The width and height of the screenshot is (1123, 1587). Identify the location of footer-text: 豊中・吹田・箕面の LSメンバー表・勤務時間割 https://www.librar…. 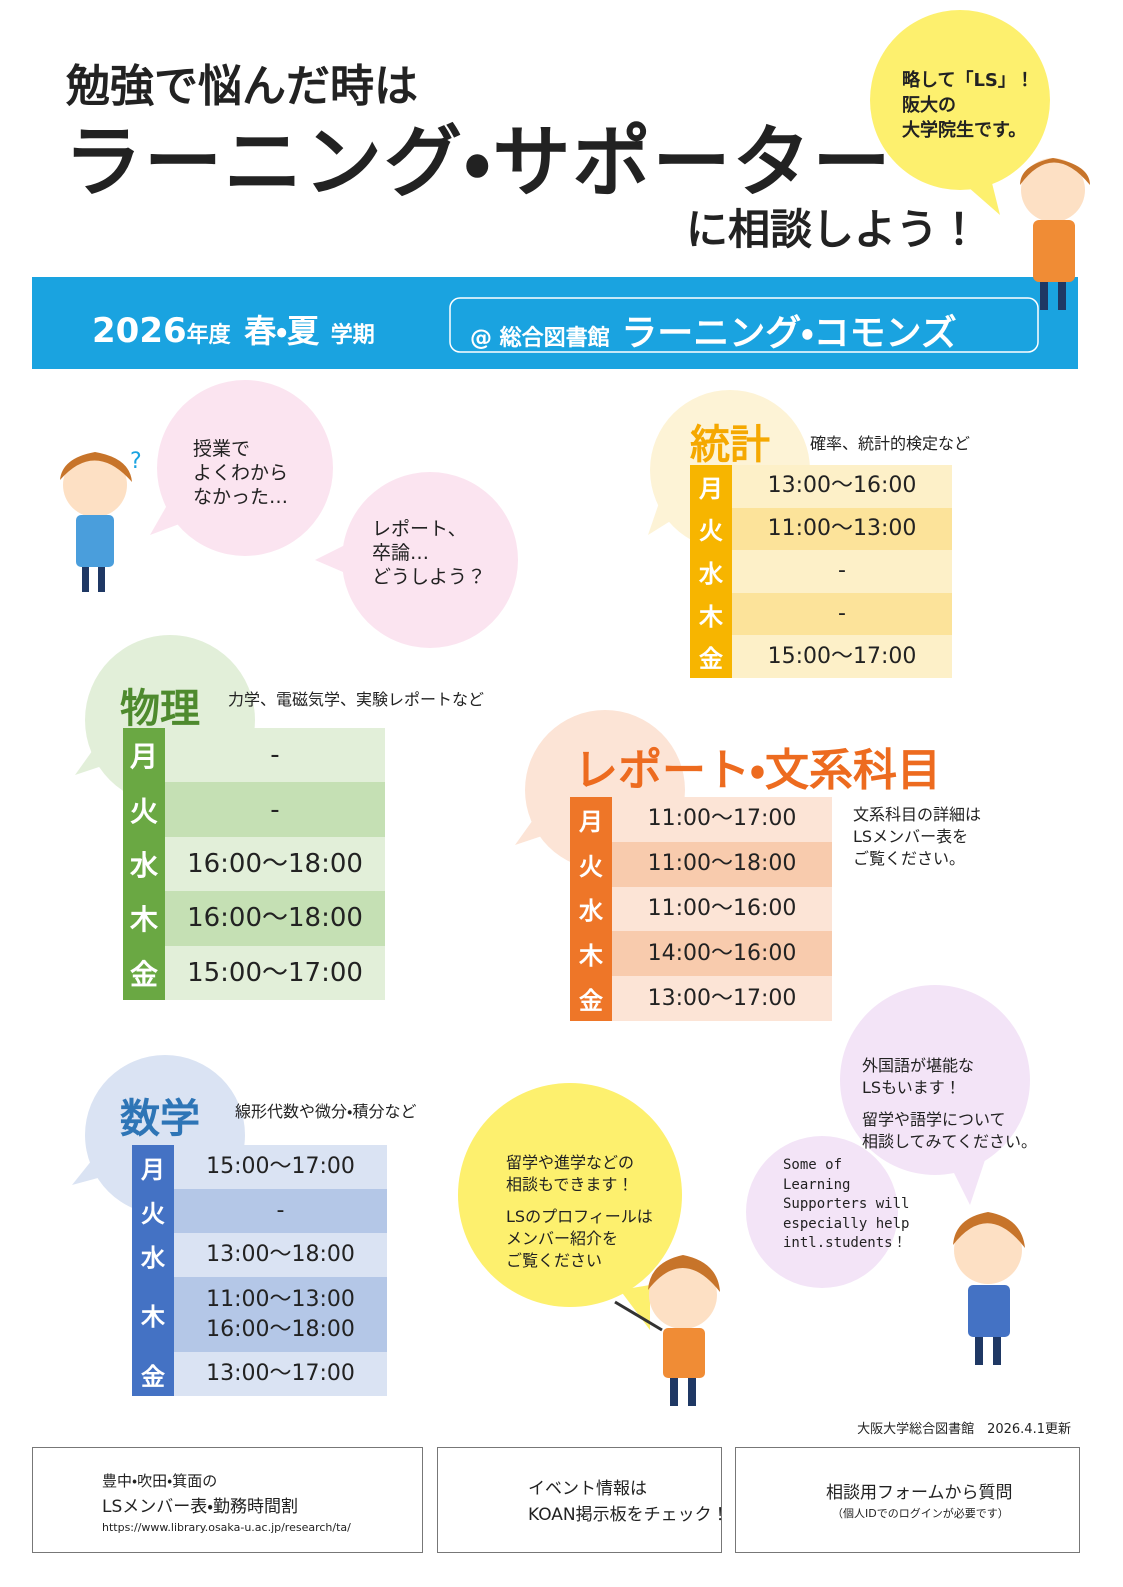
(226, 1502).